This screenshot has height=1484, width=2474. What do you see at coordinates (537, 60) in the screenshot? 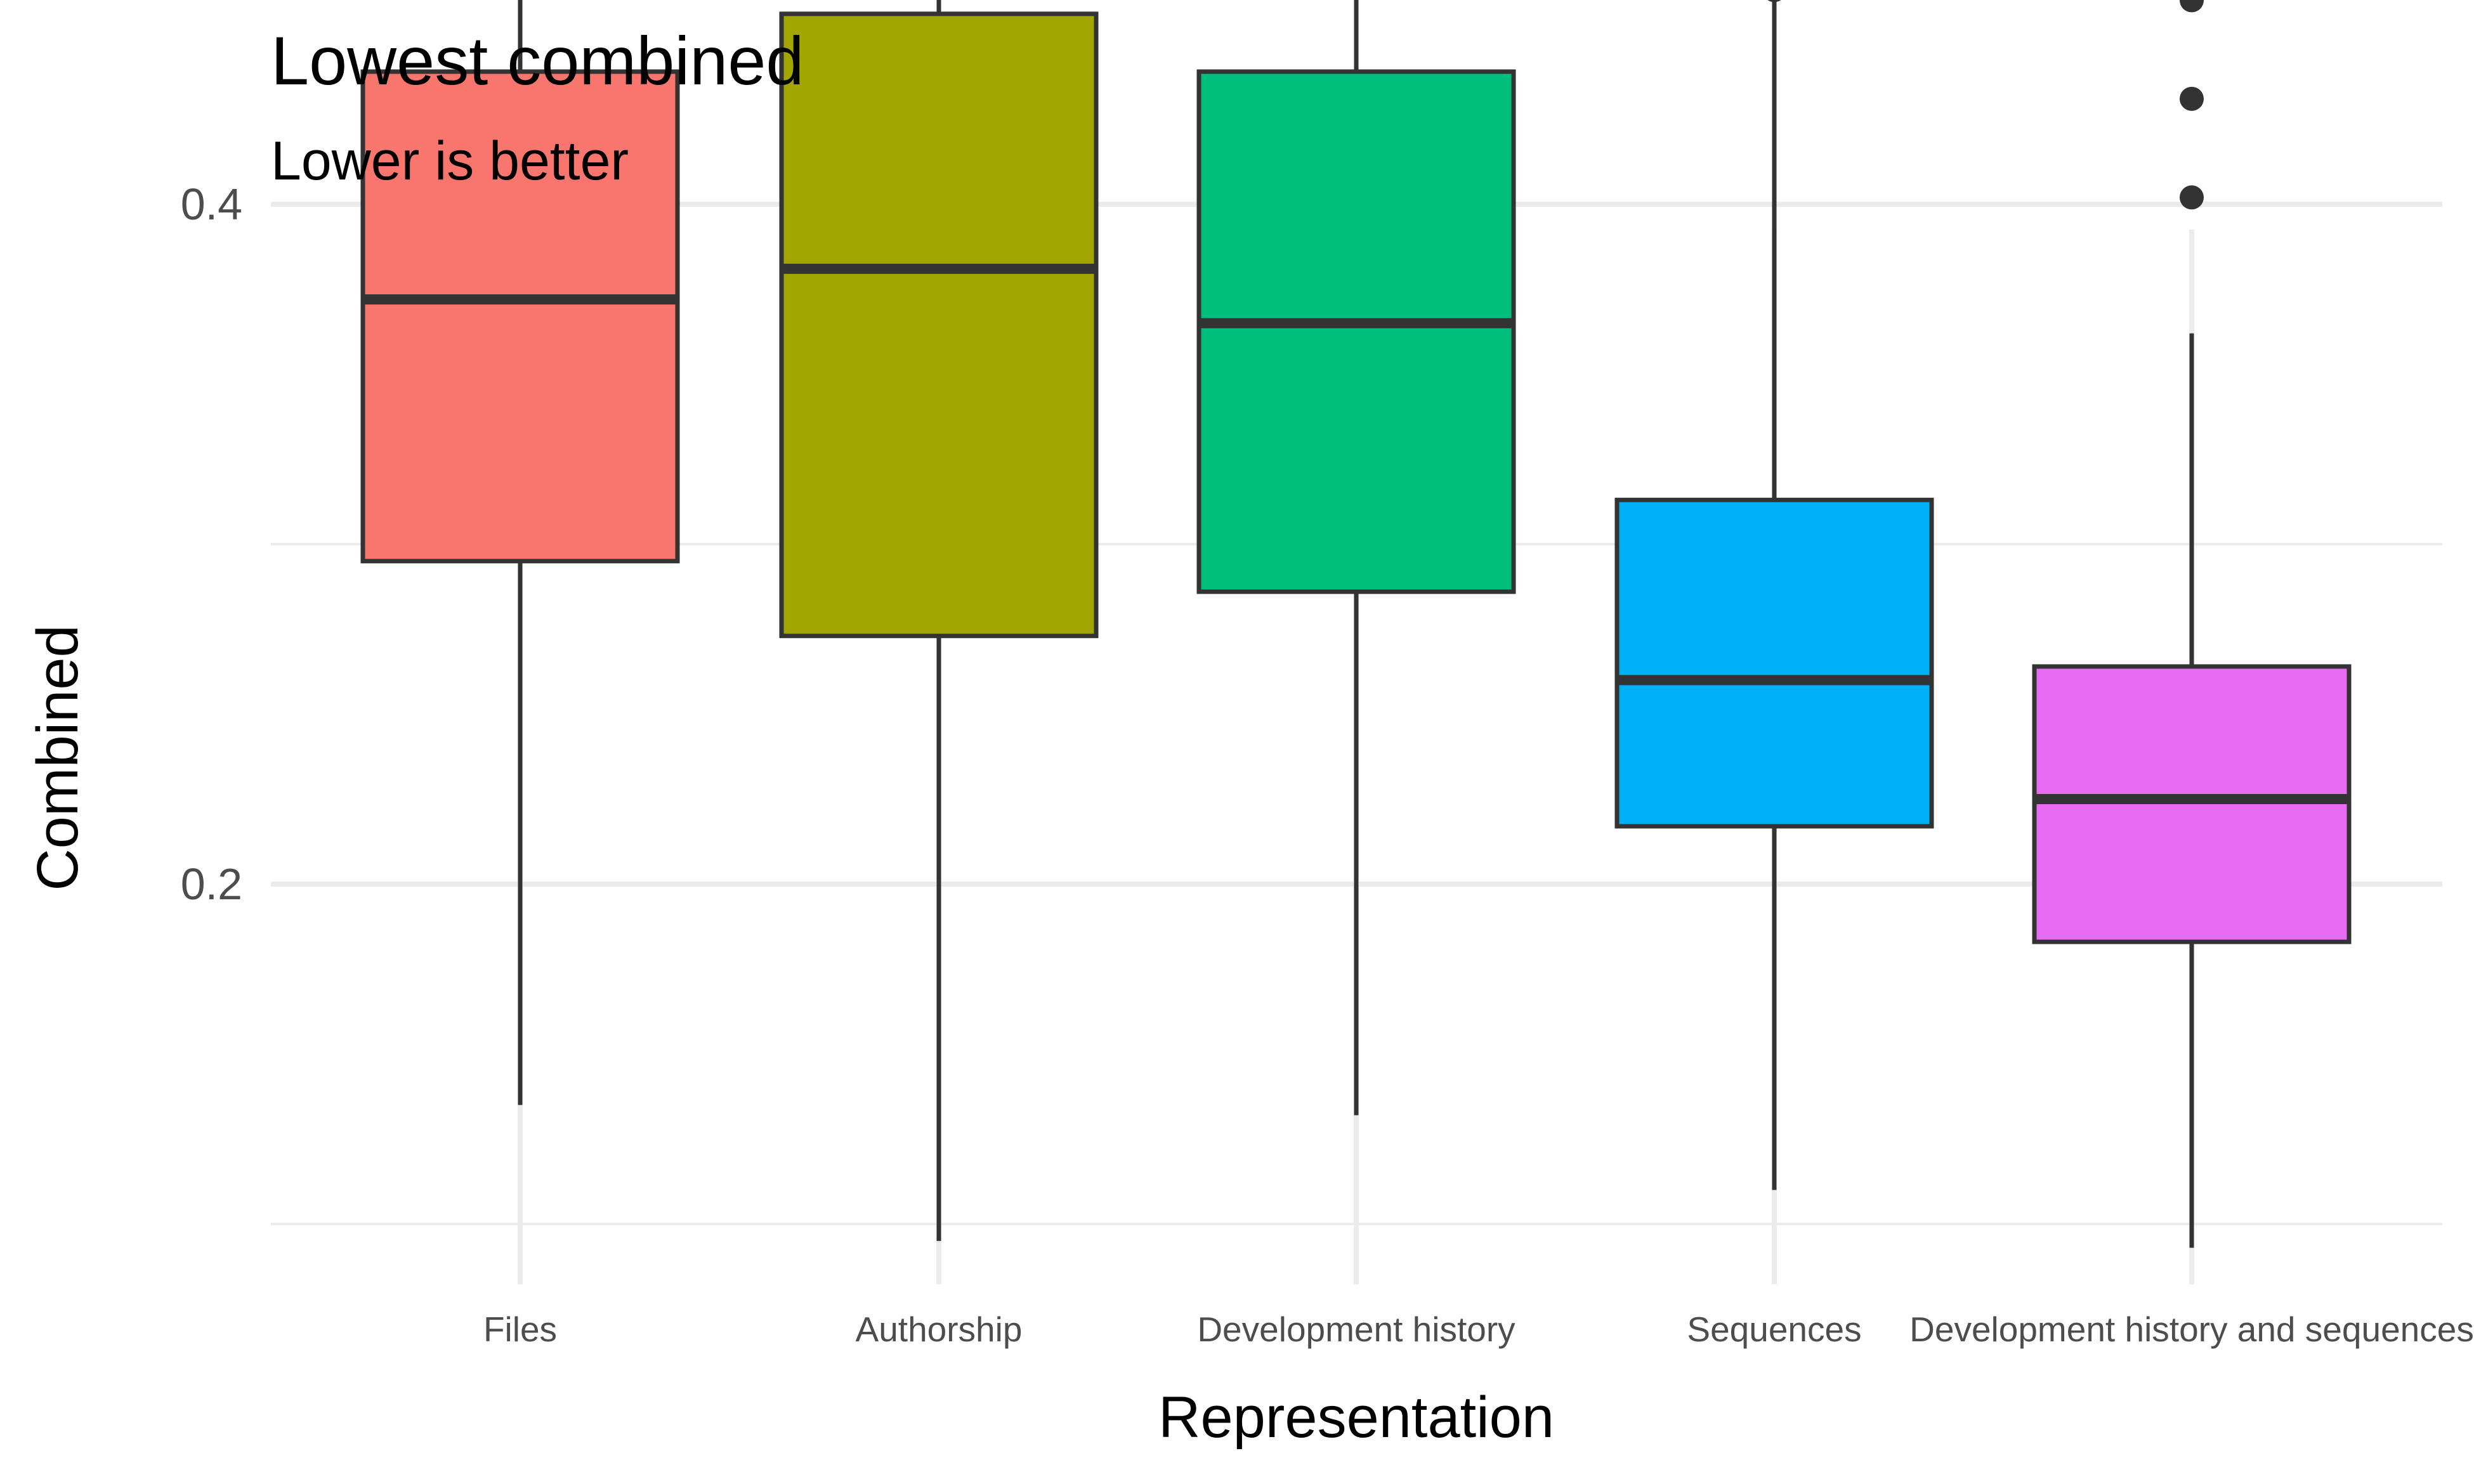
I see `chart-title: Lowest combined` at bounding box center [537, 60].